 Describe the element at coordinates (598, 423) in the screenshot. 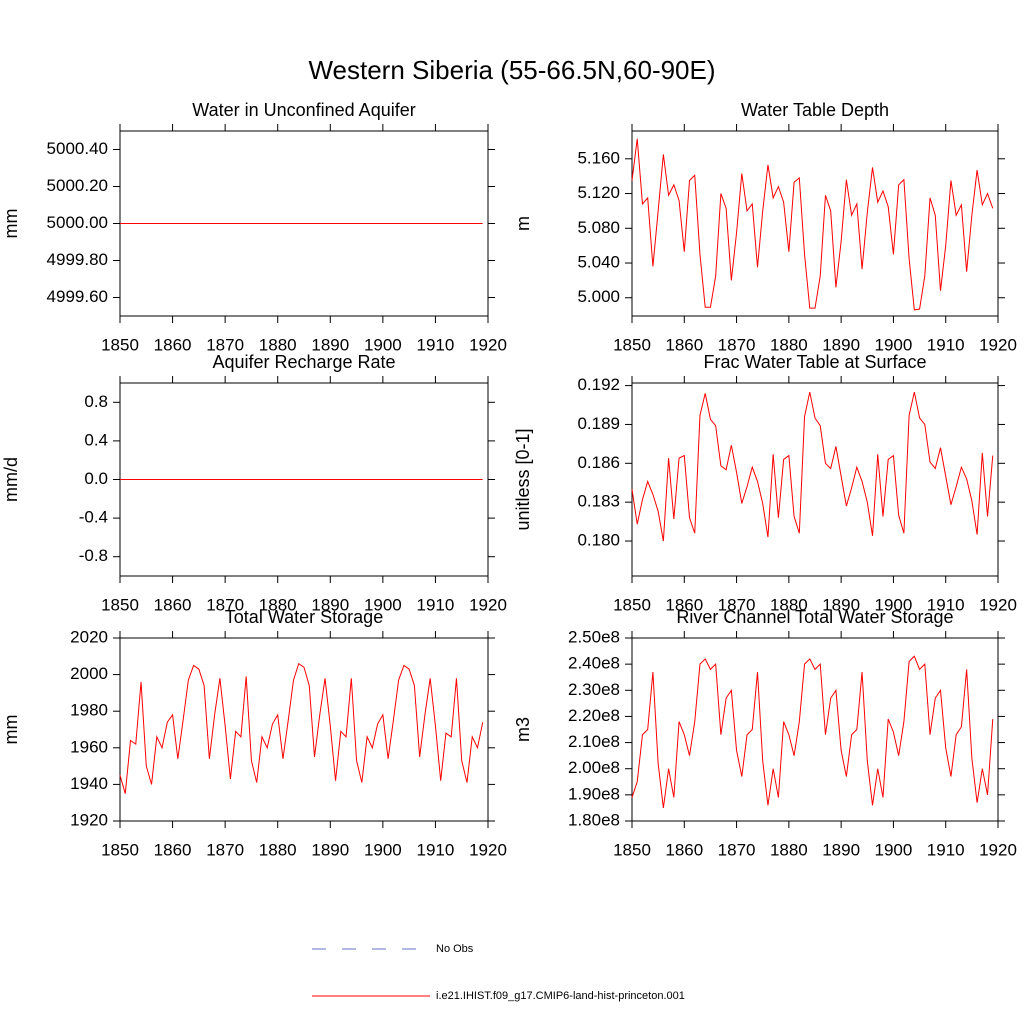

I see `y-tick-label: 0.189` at that location.